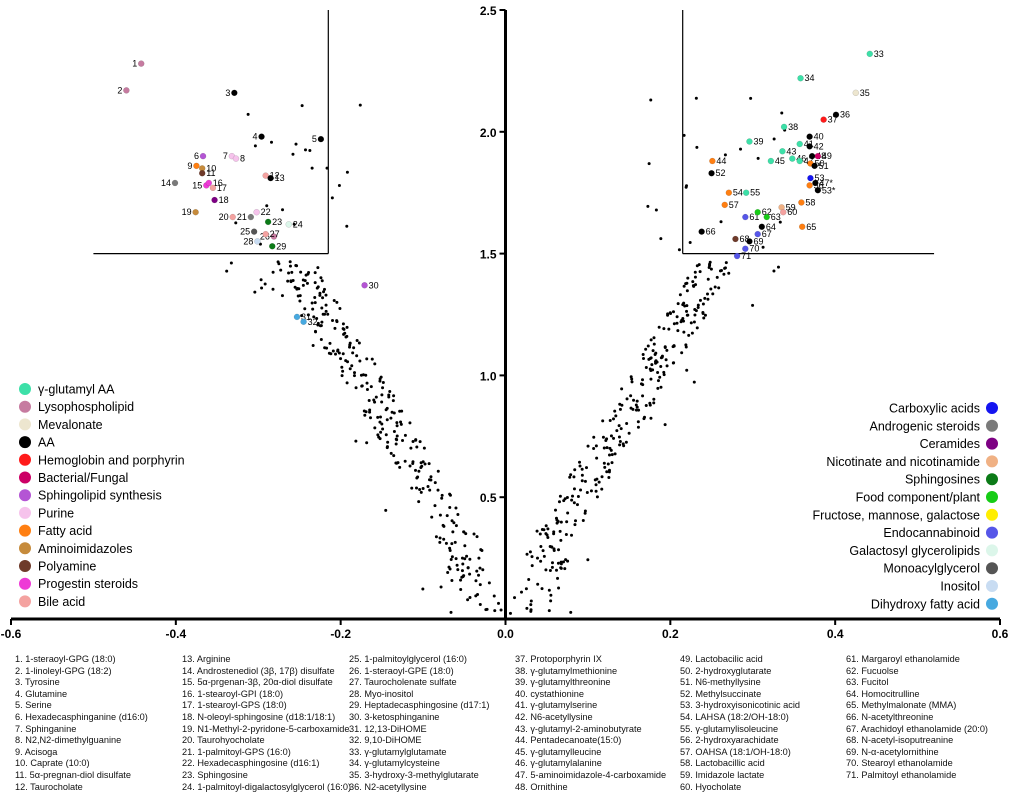  Describe the element at coordinates (950, 444) in the screenshot. I see `legend-label: Ceramides` at that location.